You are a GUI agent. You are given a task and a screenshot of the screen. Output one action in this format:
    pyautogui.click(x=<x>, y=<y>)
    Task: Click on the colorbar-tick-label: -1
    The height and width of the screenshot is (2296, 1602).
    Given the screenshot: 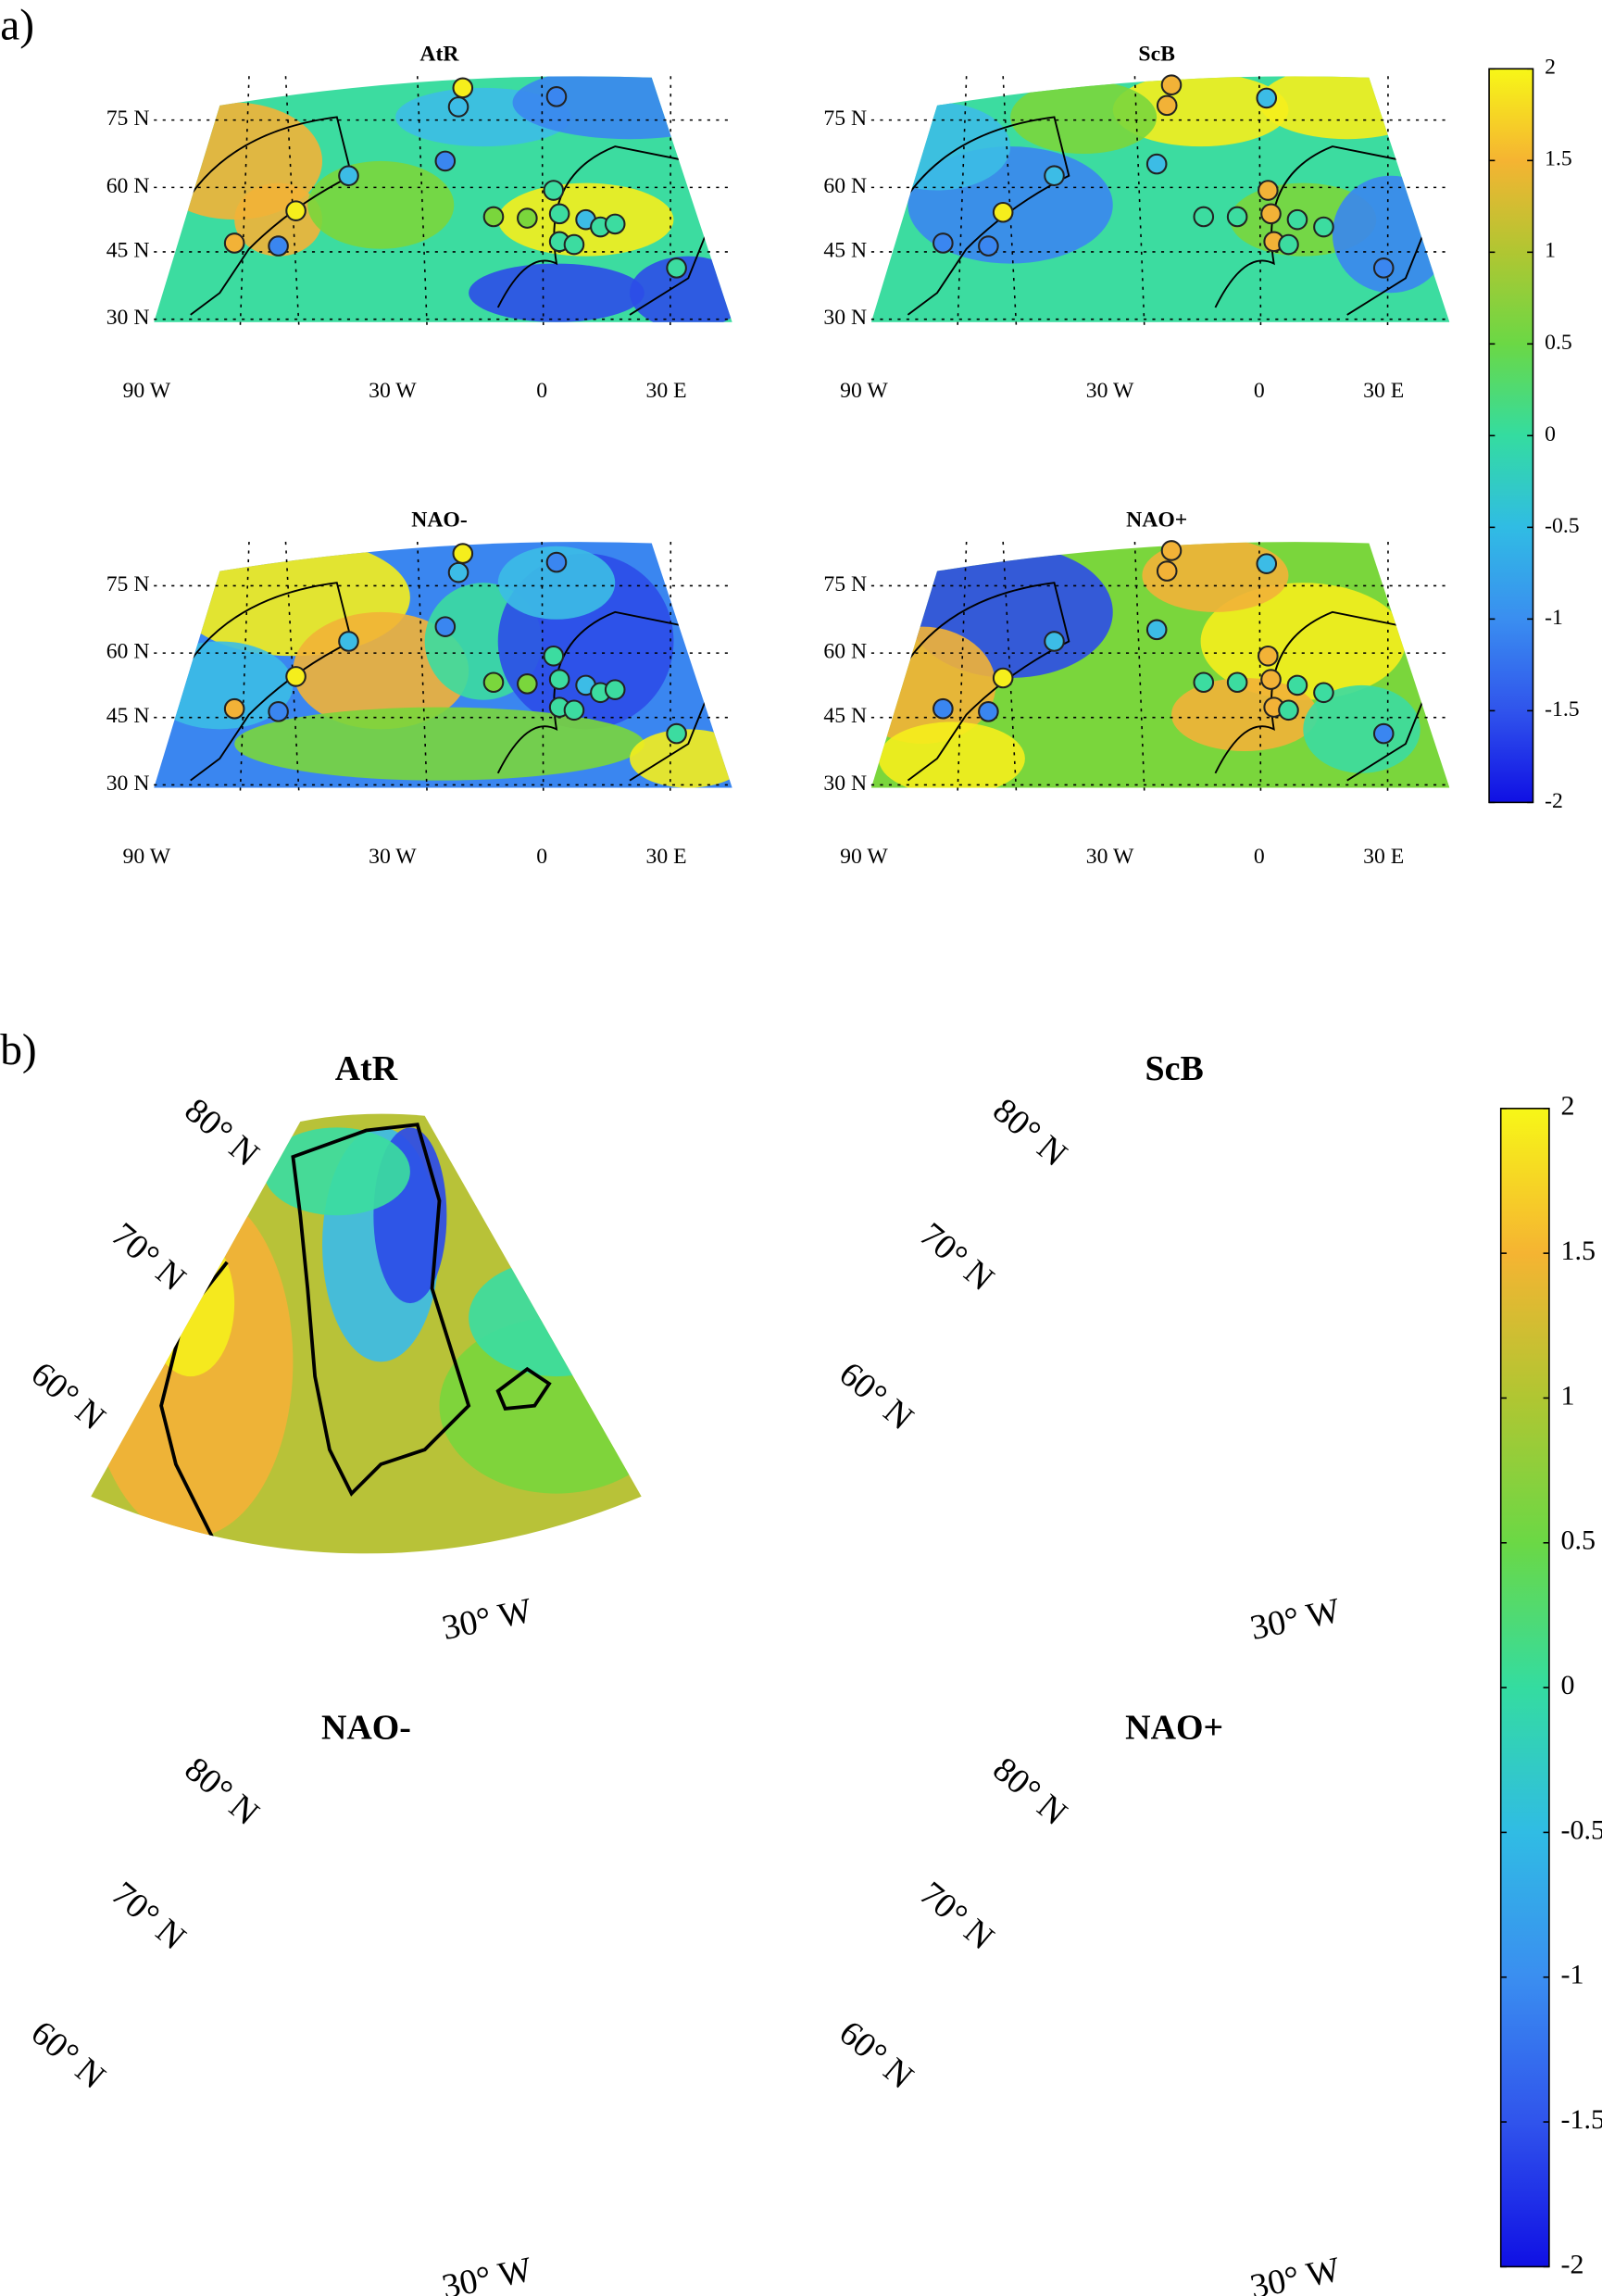 What is the action you would take?
    pyautogui.click(x=1573, y=1975)
    